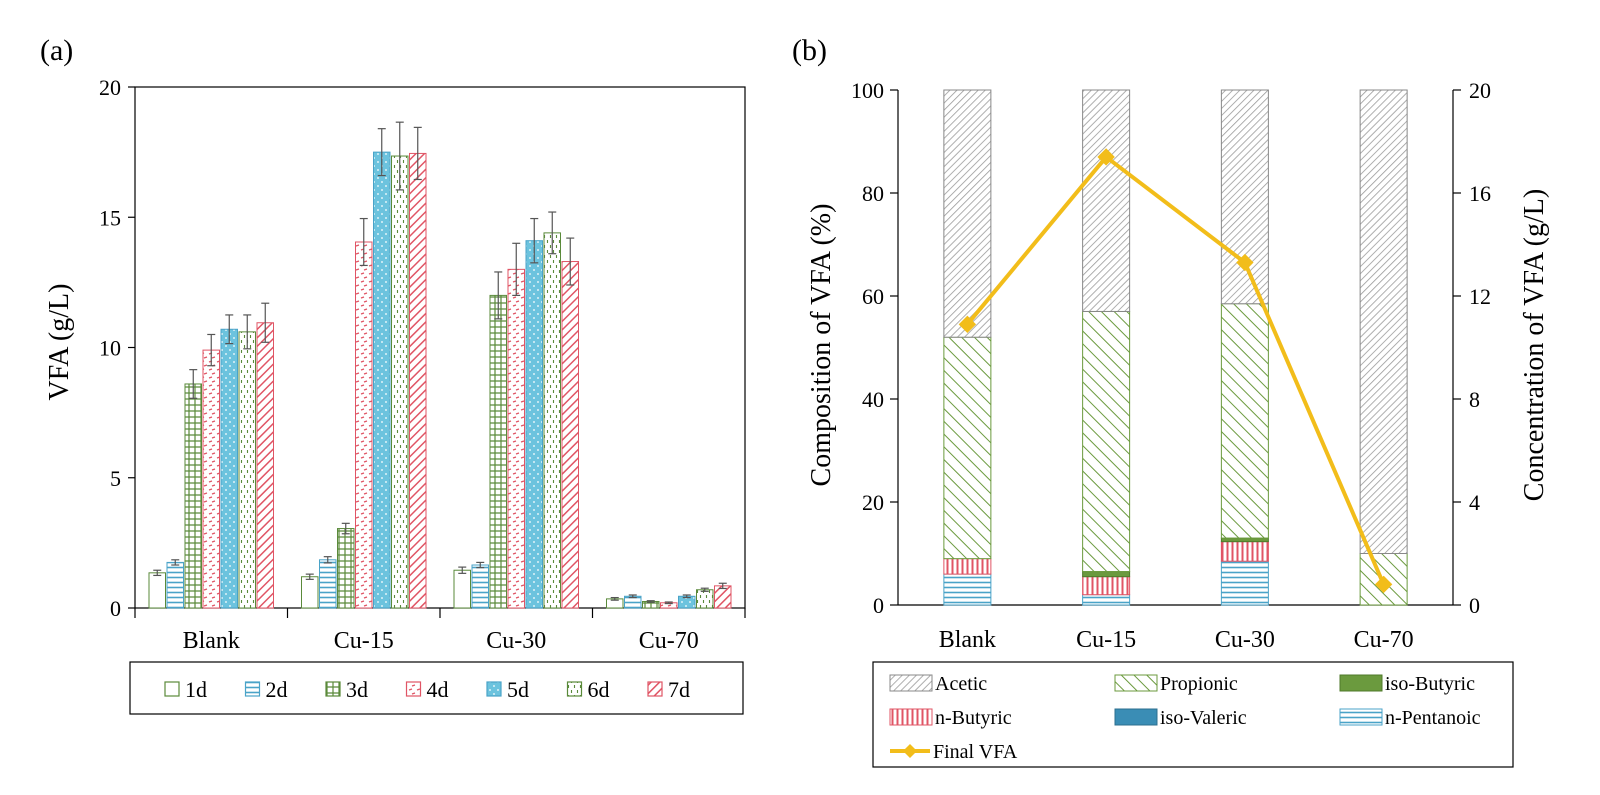 The height and width of the screenshot is (795, 1600). I want to click on bar-7d-blank, so click(265, 465).